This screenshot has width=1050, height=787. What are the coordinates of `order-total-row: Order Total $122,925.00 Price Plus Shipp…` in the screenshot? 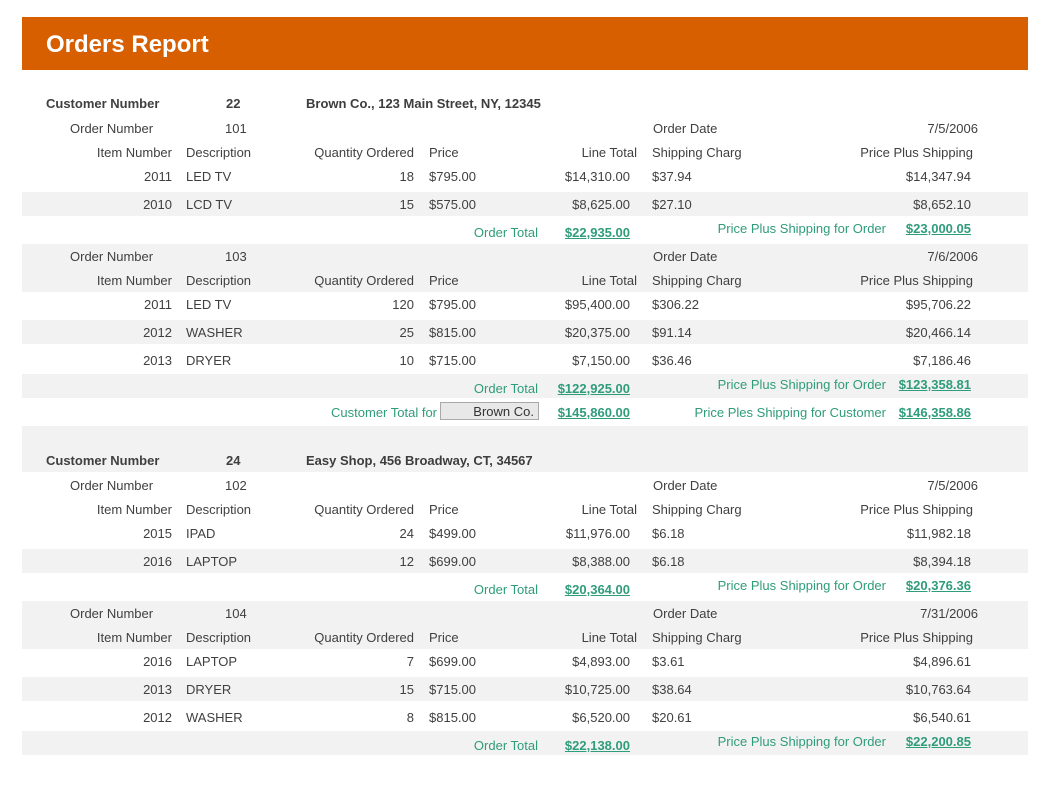 It's located at (525, 386).